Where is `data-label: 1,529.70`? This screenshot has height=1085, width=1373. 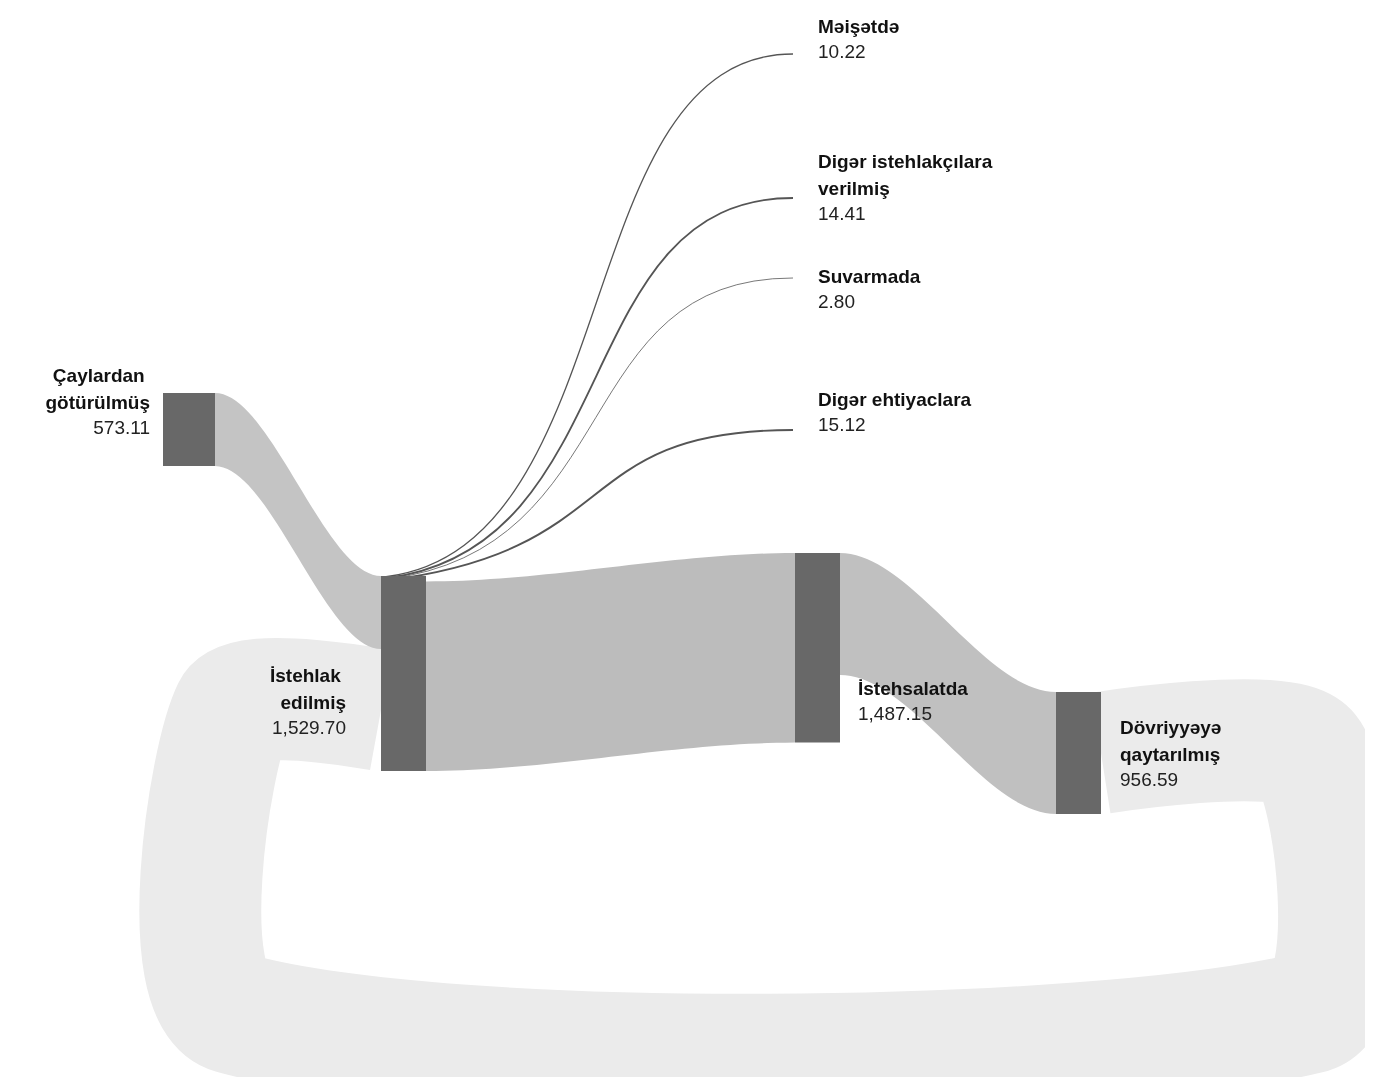
data-label: 1,529.70 is located at coordinates (309, 727).